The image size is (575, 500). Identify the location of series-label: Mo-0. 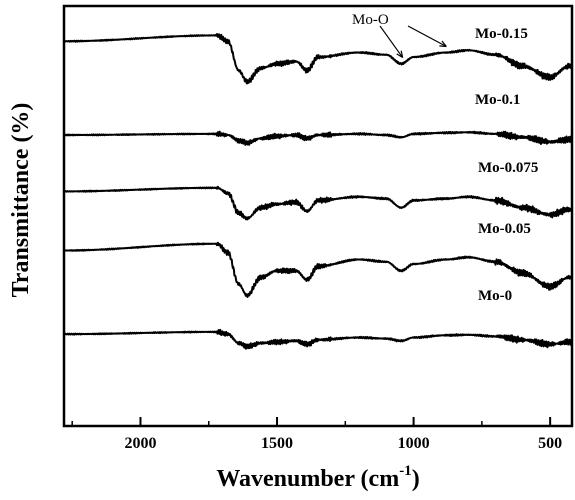
(495, 296).